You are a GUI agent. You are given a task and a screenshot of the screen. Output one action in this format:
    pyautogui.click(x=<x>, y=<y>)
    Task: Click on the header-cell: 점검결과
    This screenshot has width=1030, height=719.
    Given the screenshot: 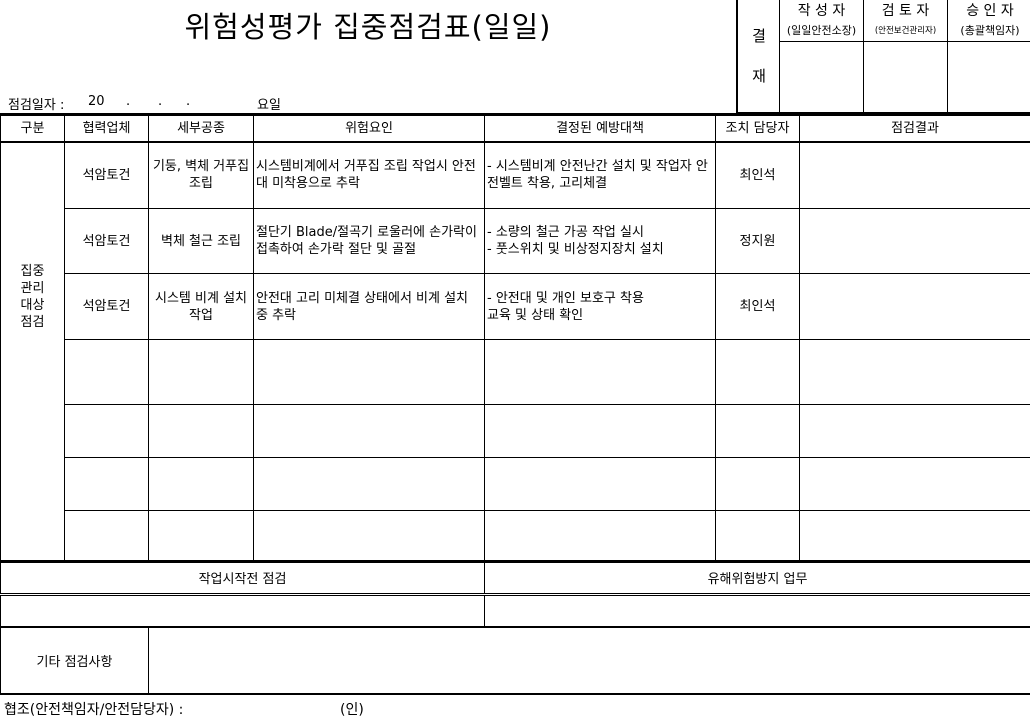 What is the action you would take?
    pyautogui.click(x=915, y=129)
    